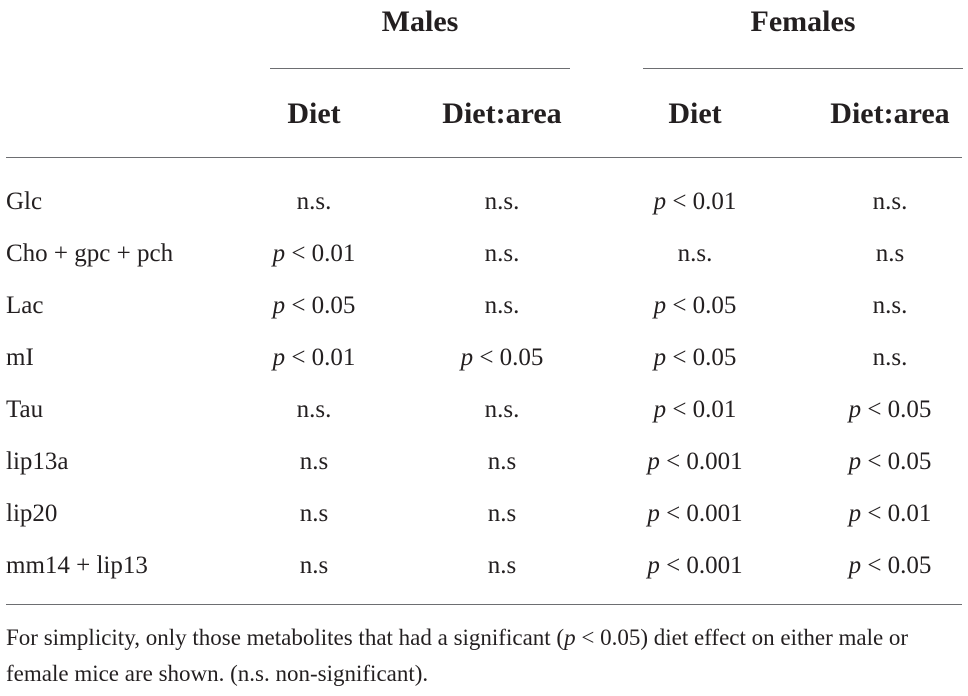  Describe the element at coordinates (484, 157) in the screenshot. I see `header-rule` at that location.